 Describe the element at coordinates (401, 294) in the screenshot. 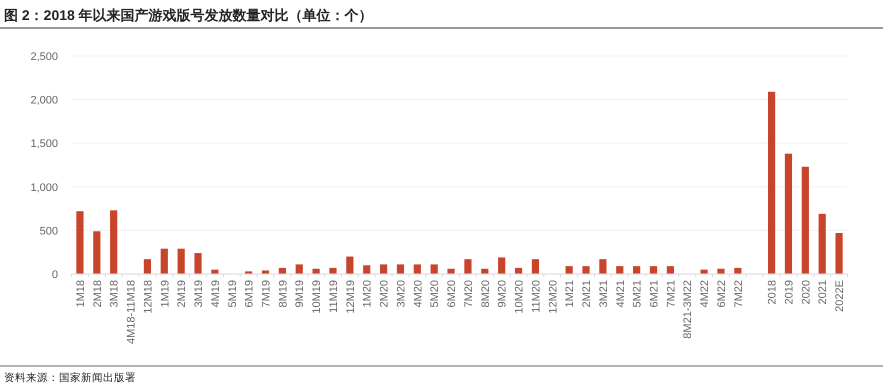

I see `x-tick-label: 3M20` at that location.